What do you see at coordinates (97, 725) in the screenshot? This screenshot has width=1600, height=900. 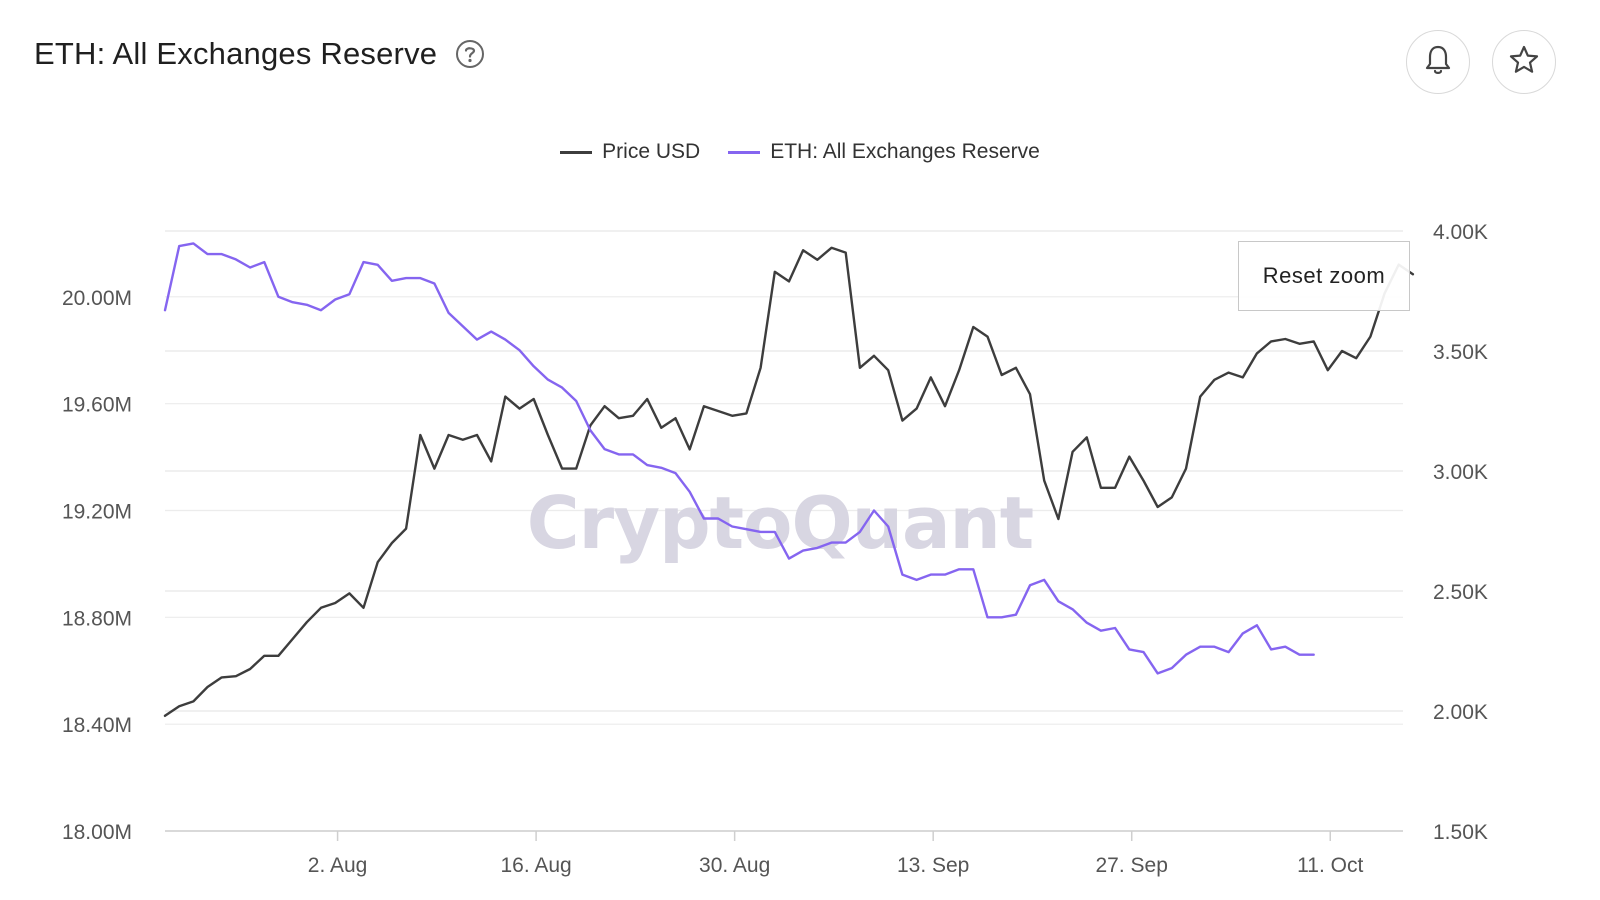 I see `y-left-tick-label-1: 18.40M` at bounding box center [97, 725].